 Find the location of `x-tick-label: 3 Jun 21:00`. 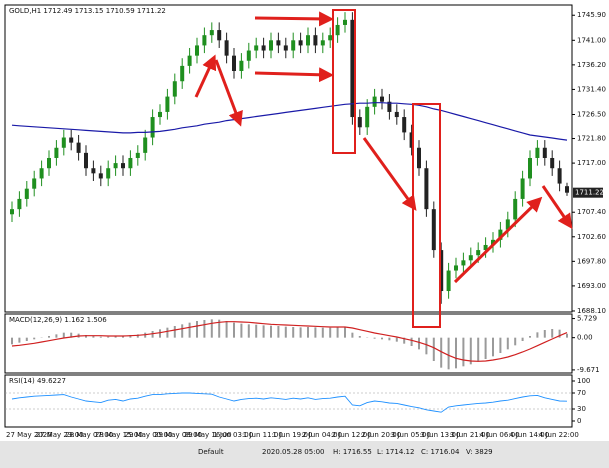

x-tick-label: 3 Jun 21:00 is located at coordinates (470, 435).